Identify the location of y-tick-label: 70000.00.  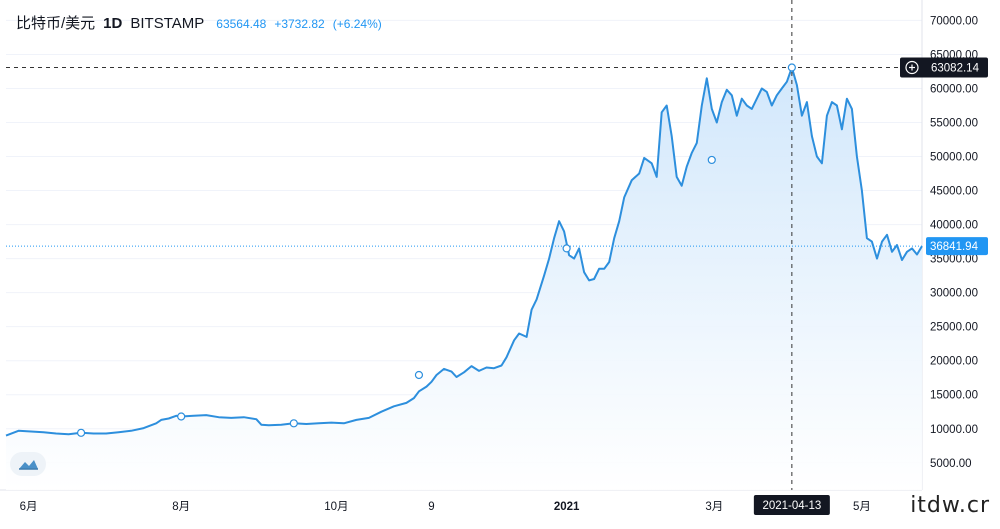
(954, 21).